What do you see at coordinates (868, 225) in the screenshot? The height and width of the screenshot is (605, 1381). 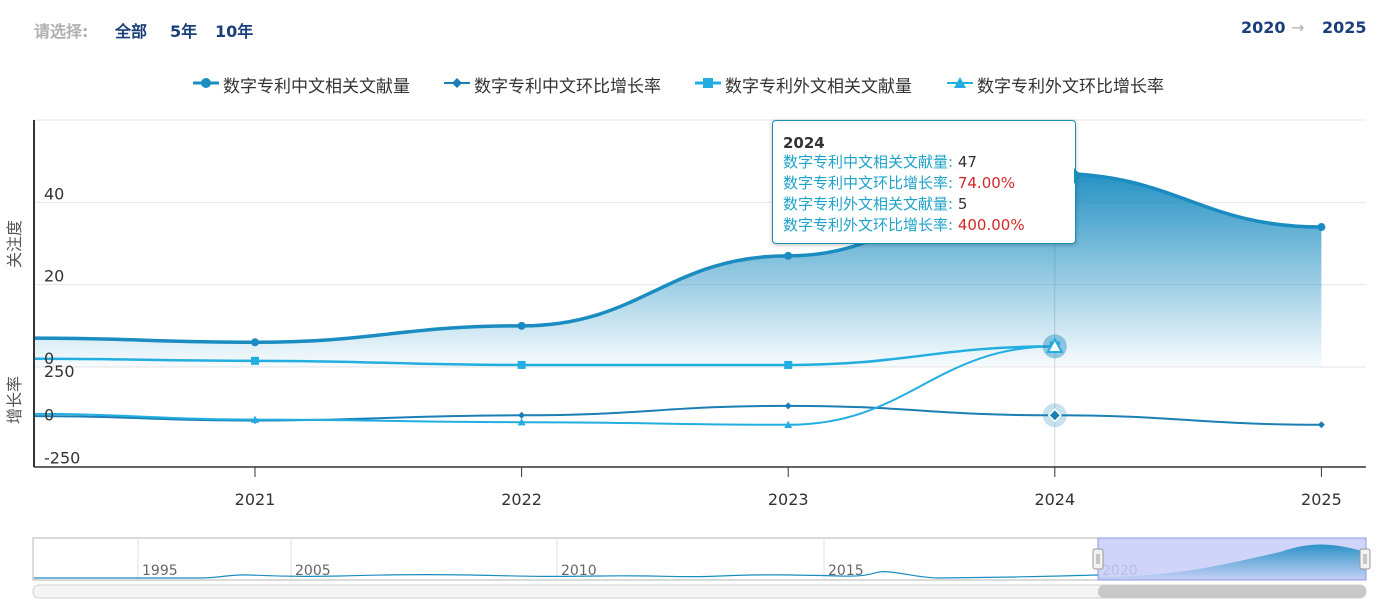 I see `tooltip-series-name: 数字专利外文环比增长率:` at bounding box center [868, 225].